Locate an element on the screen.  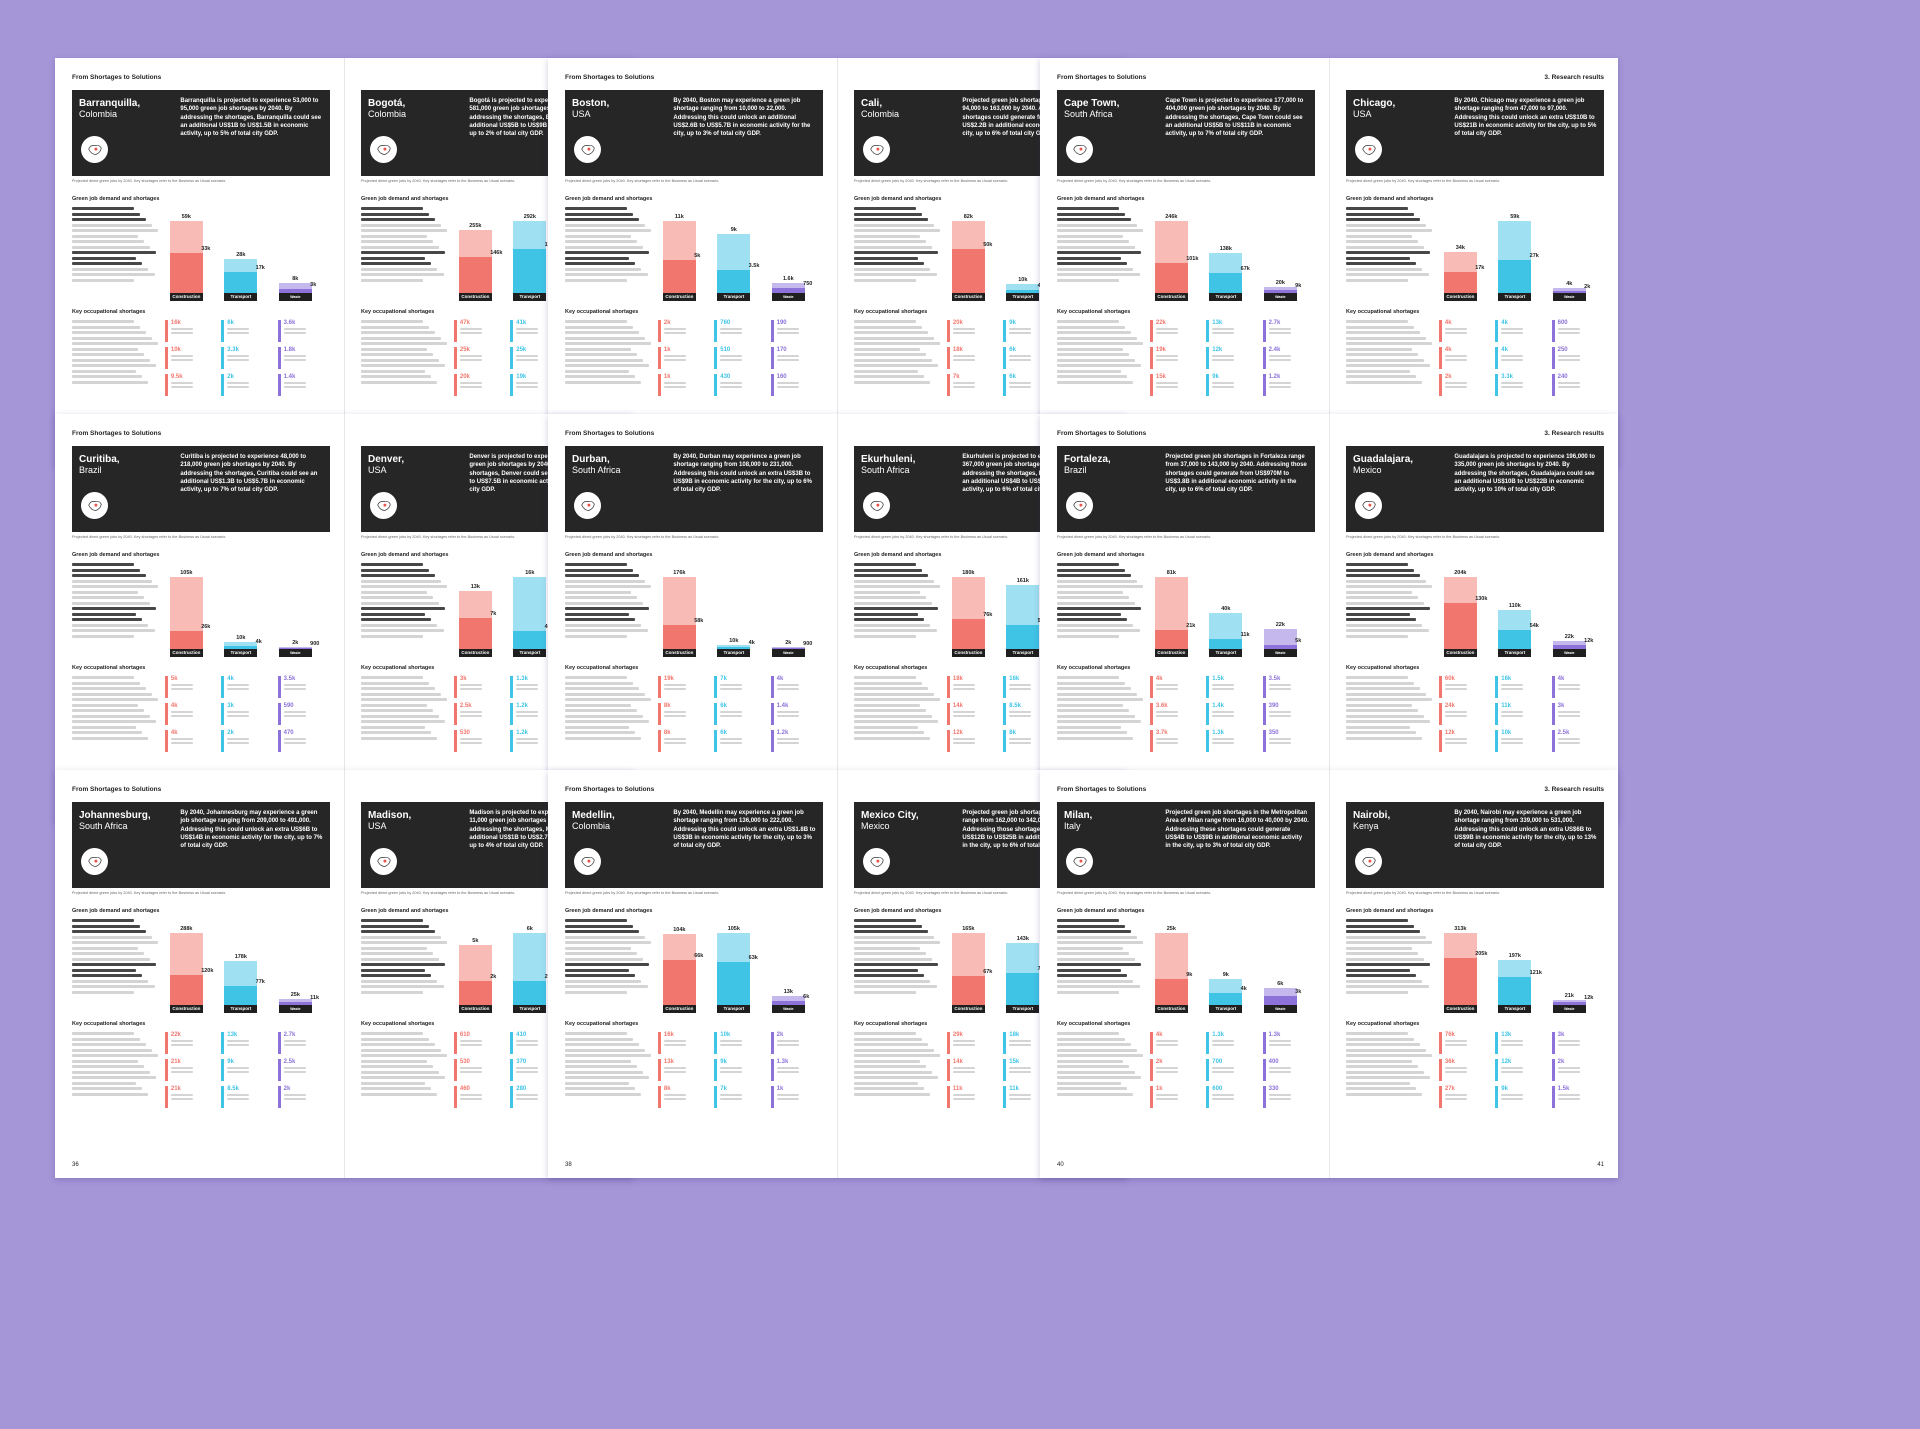
occupation-item: 16k is located at coordinates (1029, 689).